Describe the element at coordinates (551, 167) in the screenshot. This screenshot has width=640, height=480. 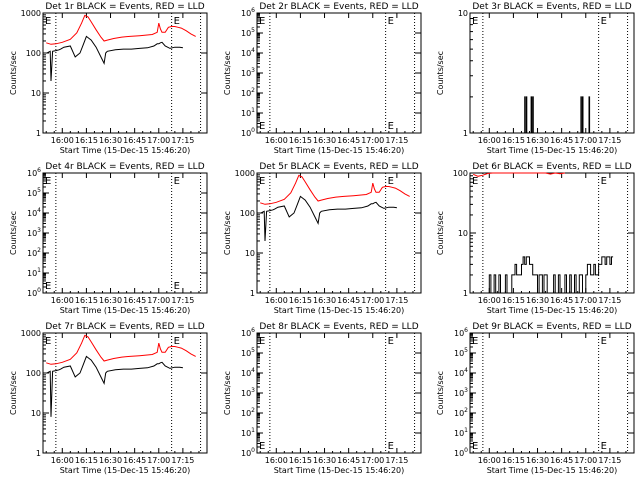
I see `panel-title: Det 6r BLACK = Events, RED = LLD` at that location.